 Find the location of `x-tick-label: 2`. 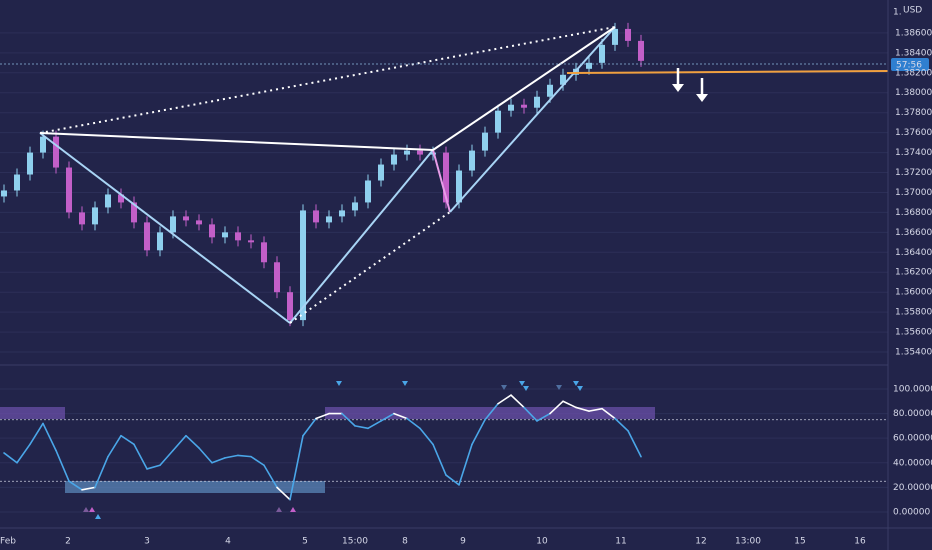

x-tick-label: 2 is located at coordinates (68, 542).